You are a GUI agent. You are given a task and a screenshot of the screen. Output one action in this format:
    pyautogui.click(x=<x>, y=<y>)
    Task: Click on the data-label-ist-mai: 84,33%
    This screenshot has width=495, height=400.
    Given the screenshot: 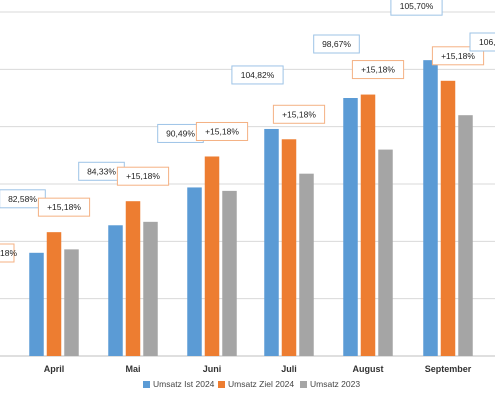 What is the action you would take?
    pyautogui.click(x=101, y=171)
    